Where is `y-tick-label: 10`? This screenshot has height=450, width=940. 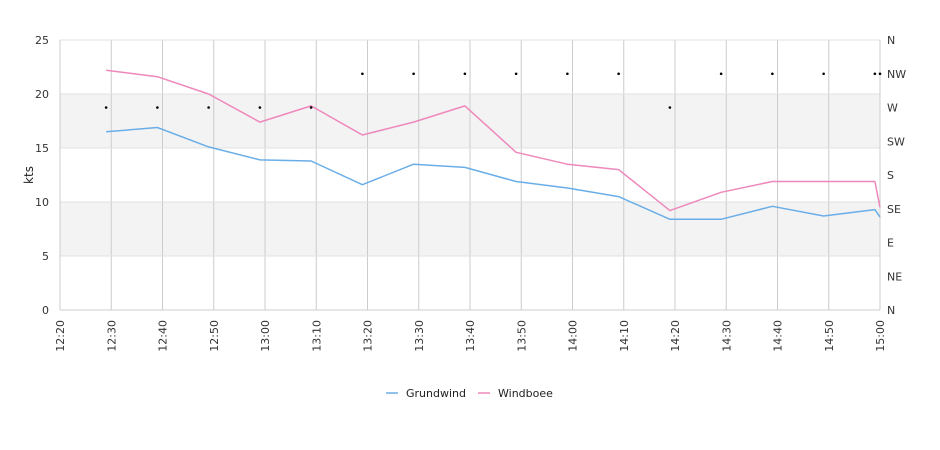 y-tick-label: 10 is located at coordinates (42, 202).